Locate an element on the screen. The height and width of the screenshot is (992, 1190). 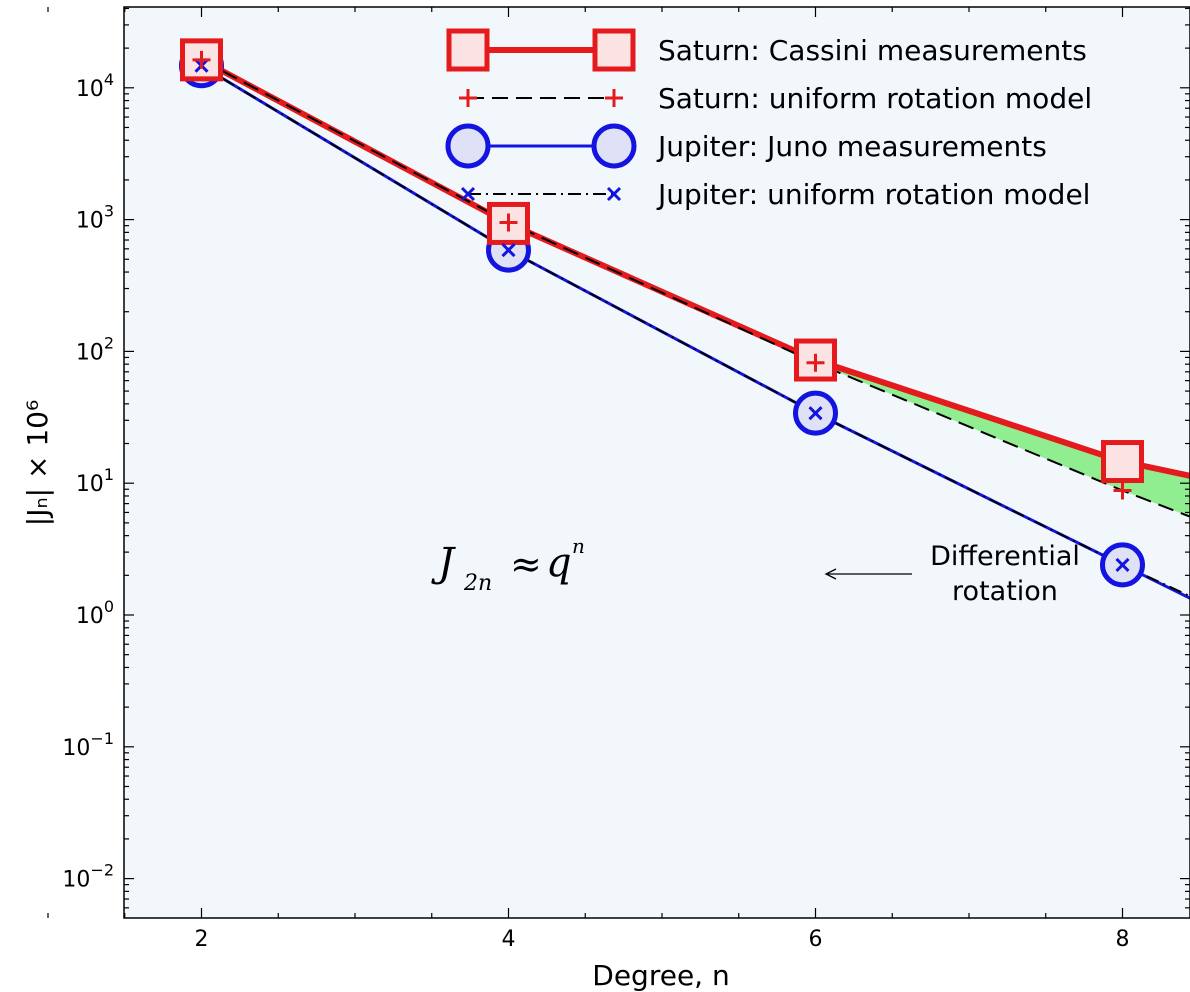
x-tick-label: 6 is located at coordinates (816, 939).